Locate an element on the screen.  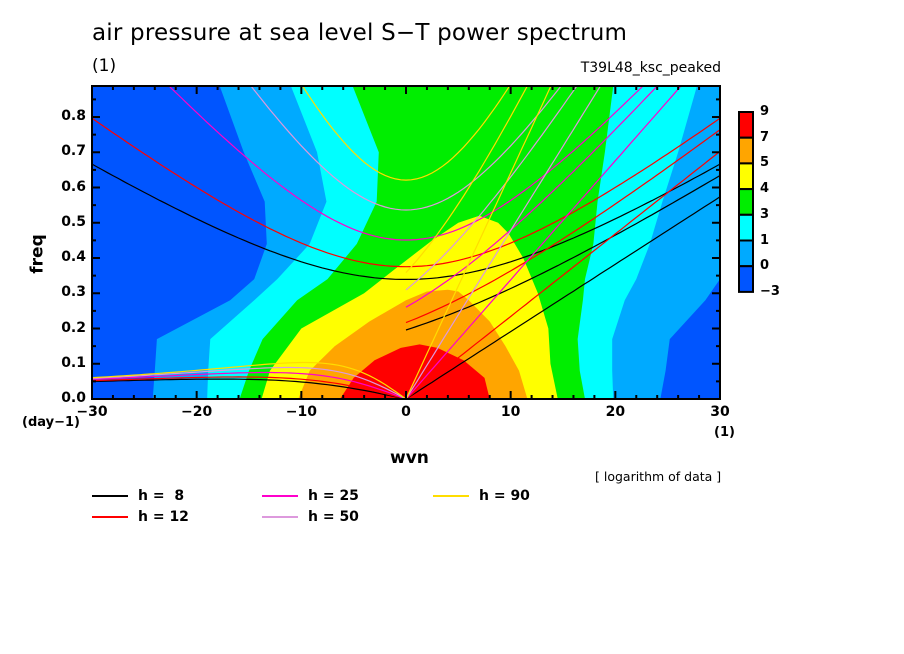
dispersion-curve-kelvin-h8 is located at coordinates (562, 297).